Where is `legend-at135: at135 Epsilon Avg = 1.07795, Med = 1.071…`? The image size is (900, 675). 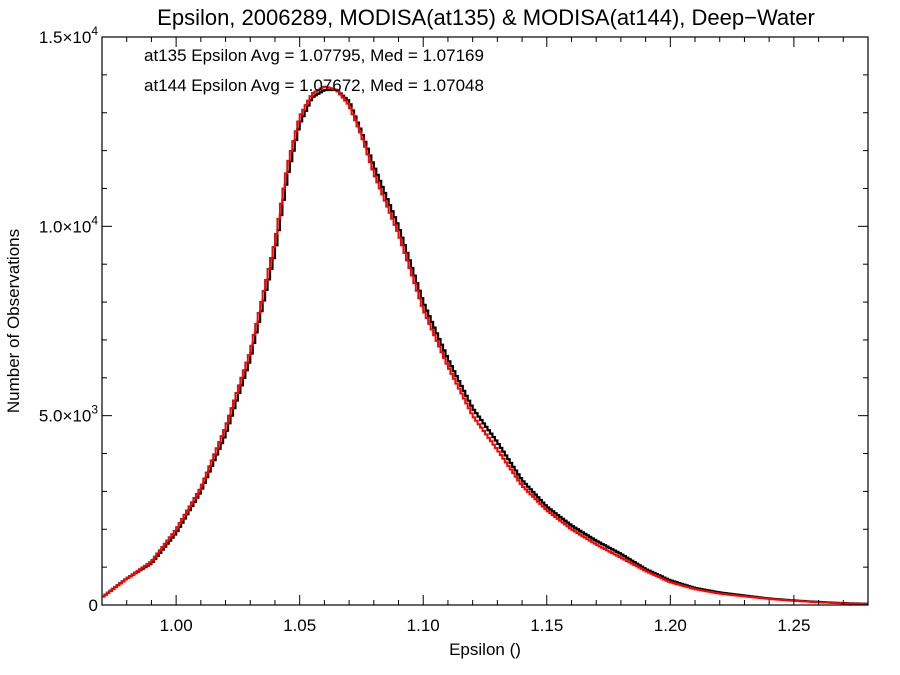 legend-at135: at135 Epsilon Avg = 1.07795, Med = 1.071… is located at coordinates (314, 55).